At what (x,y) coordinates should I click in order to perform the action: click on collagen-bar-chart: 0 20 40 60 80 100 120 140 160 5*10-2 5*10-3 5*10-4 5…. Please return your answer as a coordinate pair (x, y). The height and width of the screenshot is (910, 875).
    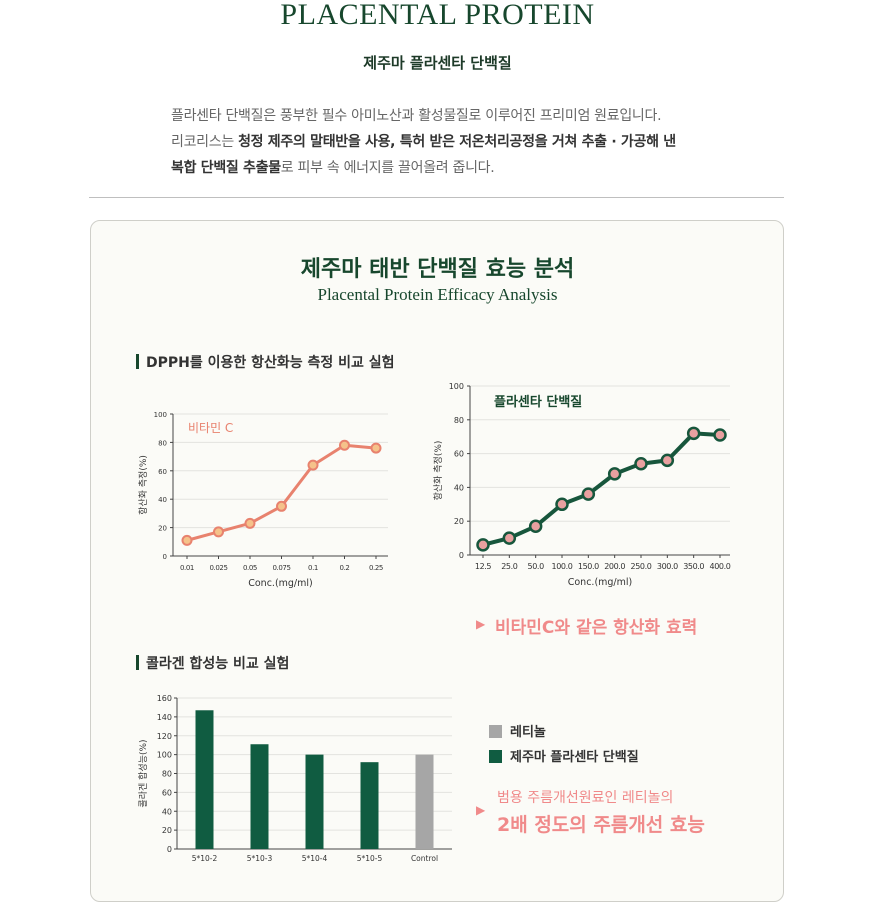
    Looking at the image, I should click on (295, 778).